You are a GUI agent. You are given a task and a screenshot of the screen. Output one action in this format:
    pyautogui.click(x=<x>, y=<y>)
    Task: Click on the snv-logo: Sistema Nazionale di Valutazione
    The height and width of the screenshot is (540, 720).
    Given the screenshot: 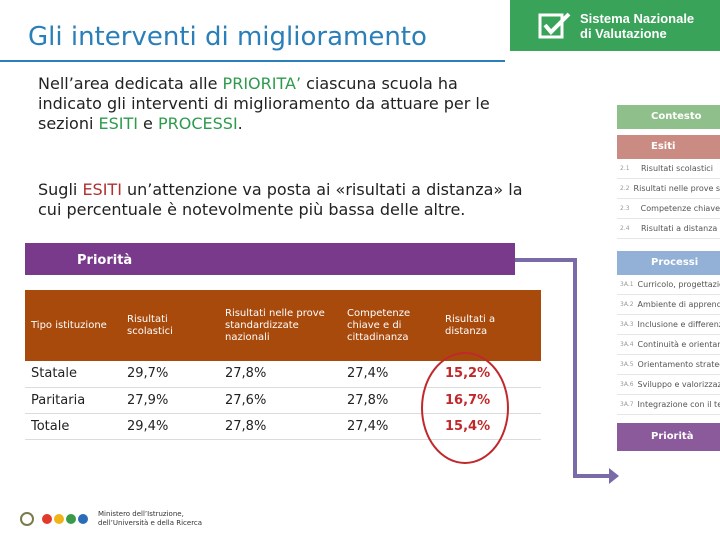 What is the action you would take?
    pyautogui.click(x=615, y=25)
    